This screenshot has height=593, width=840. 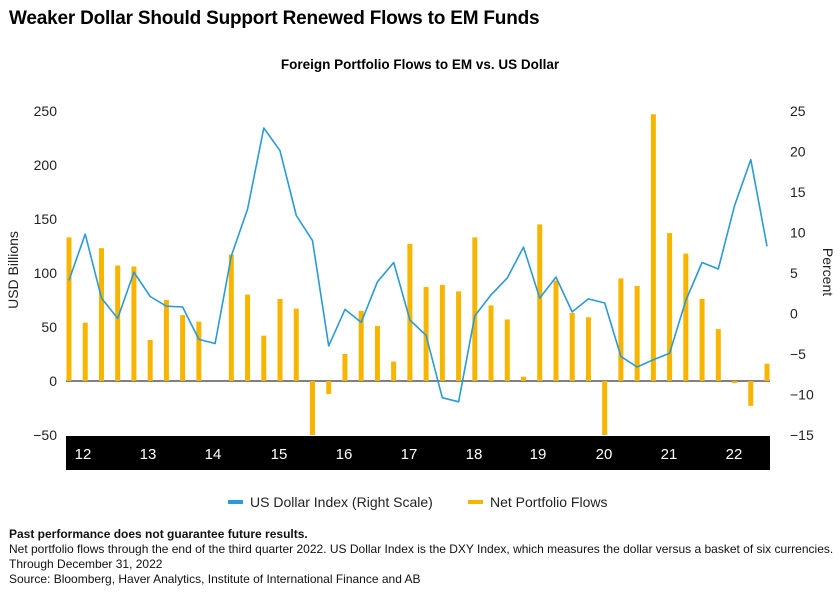 I want to click on legend-bar-label: Net Portfolio Flows, so click(x=549, y=502).